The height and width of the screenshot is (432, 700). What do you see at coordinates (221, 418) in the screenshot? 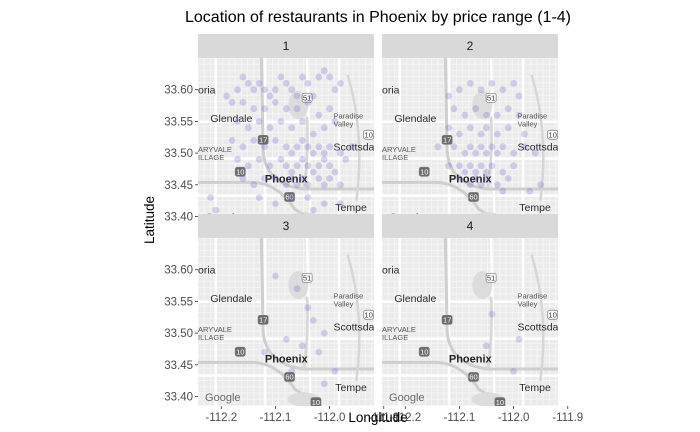
I see `x-tick-label: -112.2` at bounding box center [221, 418].